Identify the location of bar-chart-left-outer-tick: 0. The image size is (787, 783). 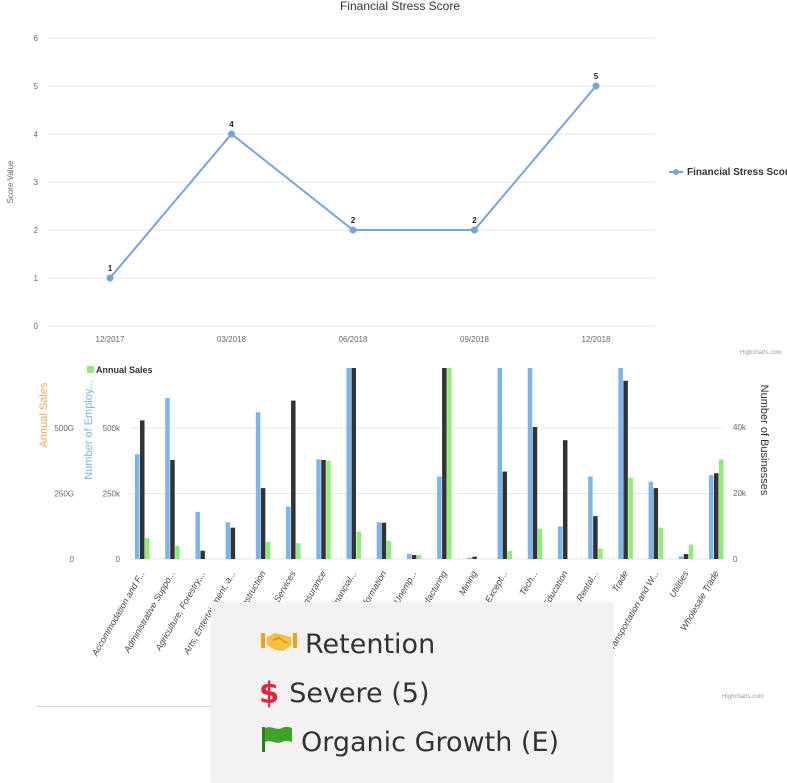
(72, 559).